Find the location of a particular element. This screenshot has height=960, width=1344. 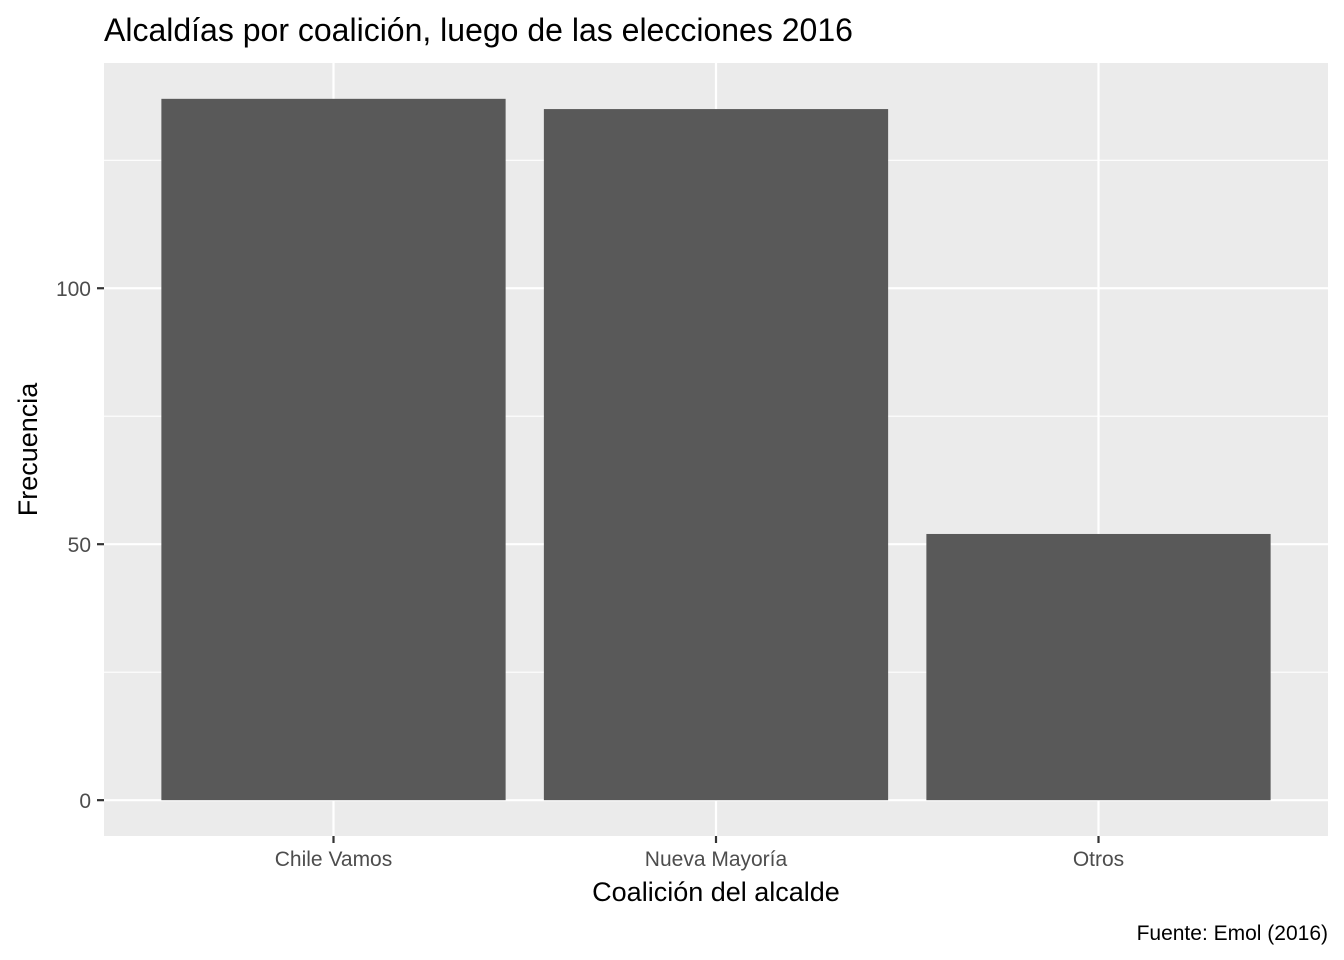

y-tick-label: 50 is located at coordinates (79, 545).